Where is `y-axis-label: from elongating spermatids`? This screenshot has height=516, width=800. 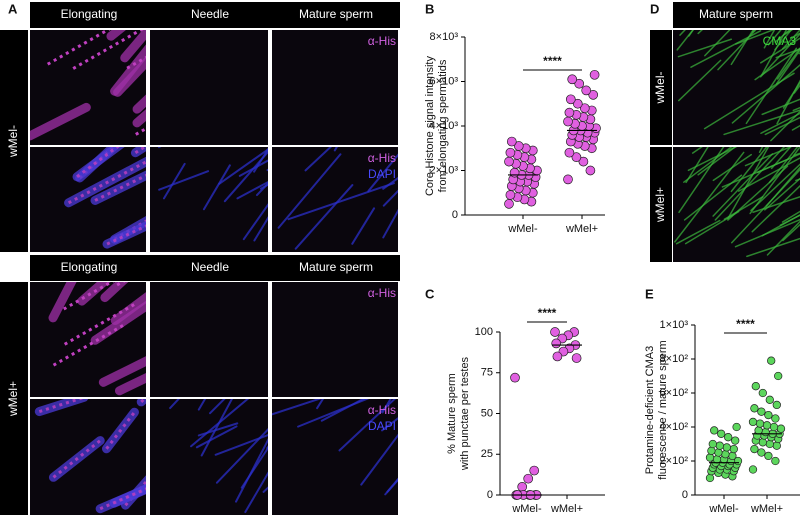
y-axis-label: from elongating spermatids is located at coordinates (443, 125).